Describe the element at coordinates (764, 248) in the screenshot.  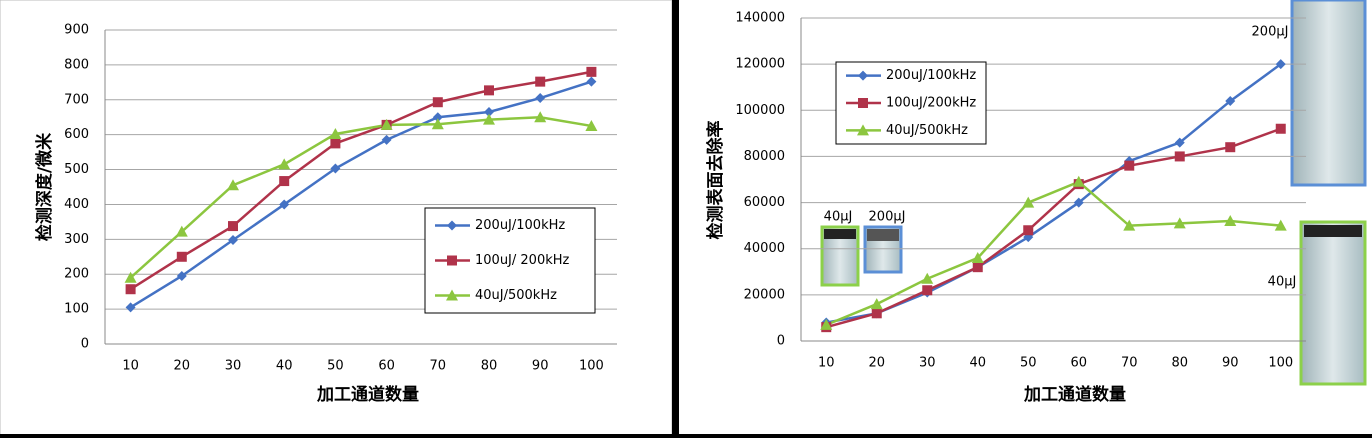
I see `y-tick-label: 40000` at that location.